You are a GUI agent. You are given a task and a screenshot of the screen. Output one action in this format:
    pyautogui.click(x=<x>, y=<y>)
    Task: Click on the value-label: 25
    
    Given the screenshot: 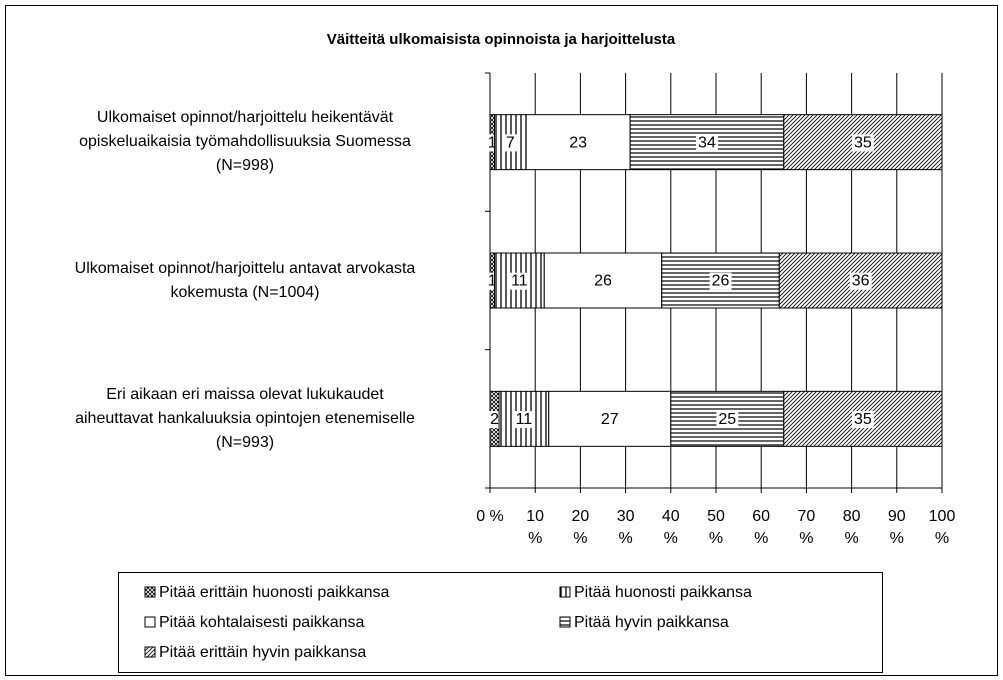 What is the action you would take?
    pyautogui.click(x=727, y=419)
    